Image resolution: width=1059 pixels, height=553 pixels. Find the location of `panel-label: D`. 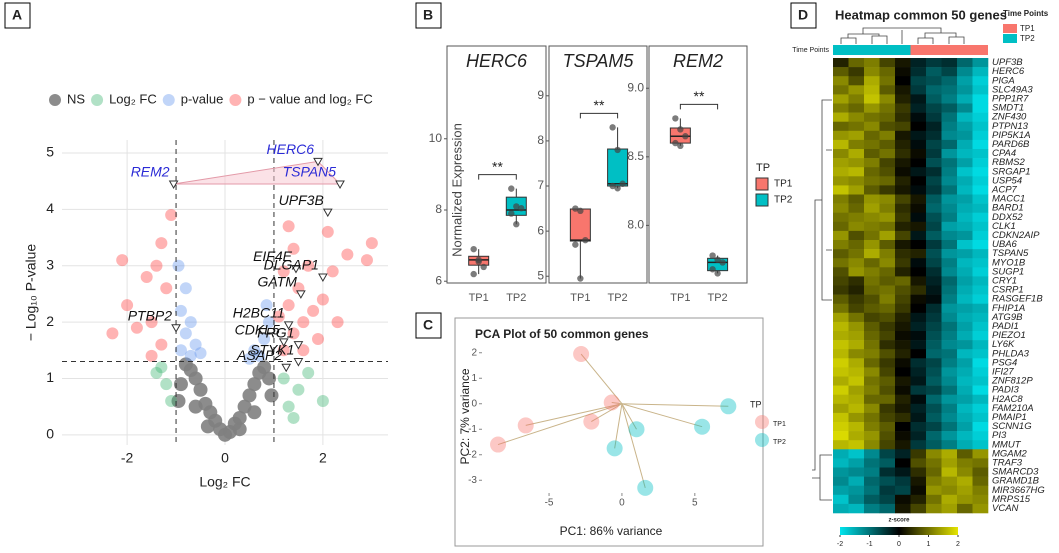

panel-label: D is located at coordinates (803, 15).